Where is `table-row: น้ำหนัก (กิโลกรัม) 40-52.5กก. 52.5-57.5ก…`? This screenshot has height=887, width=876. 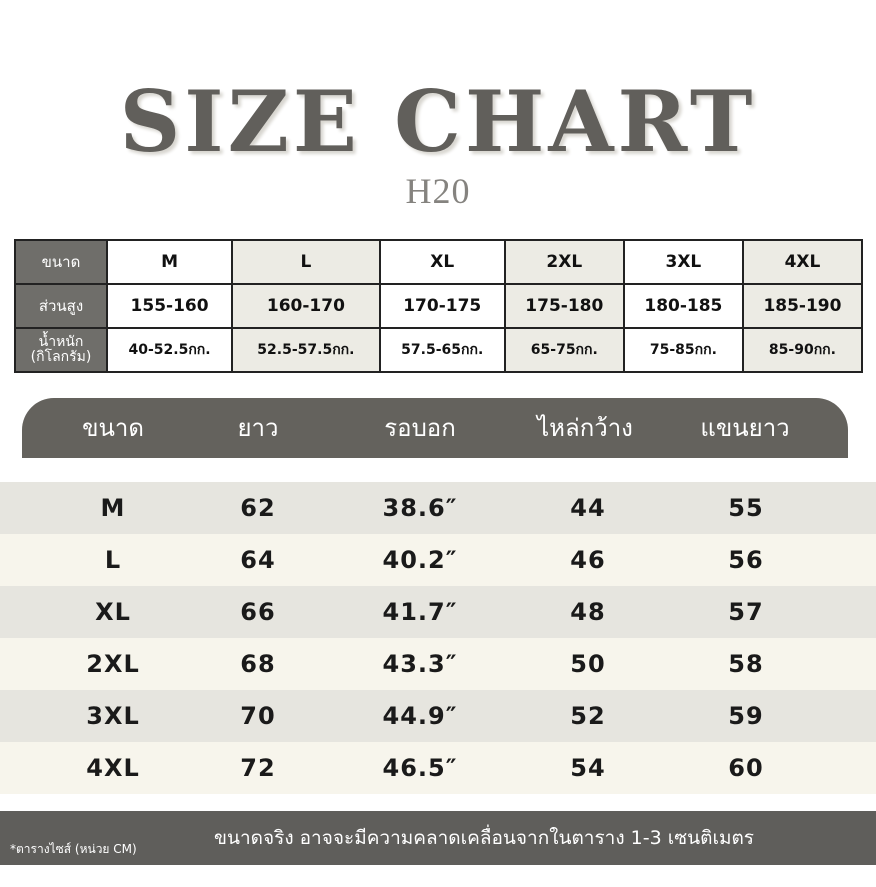
table-row: น้ำหนัก (กิโลกรัม) 40-52.5กก. 52.5-57.5ก… is located at coordinates (439, 350).